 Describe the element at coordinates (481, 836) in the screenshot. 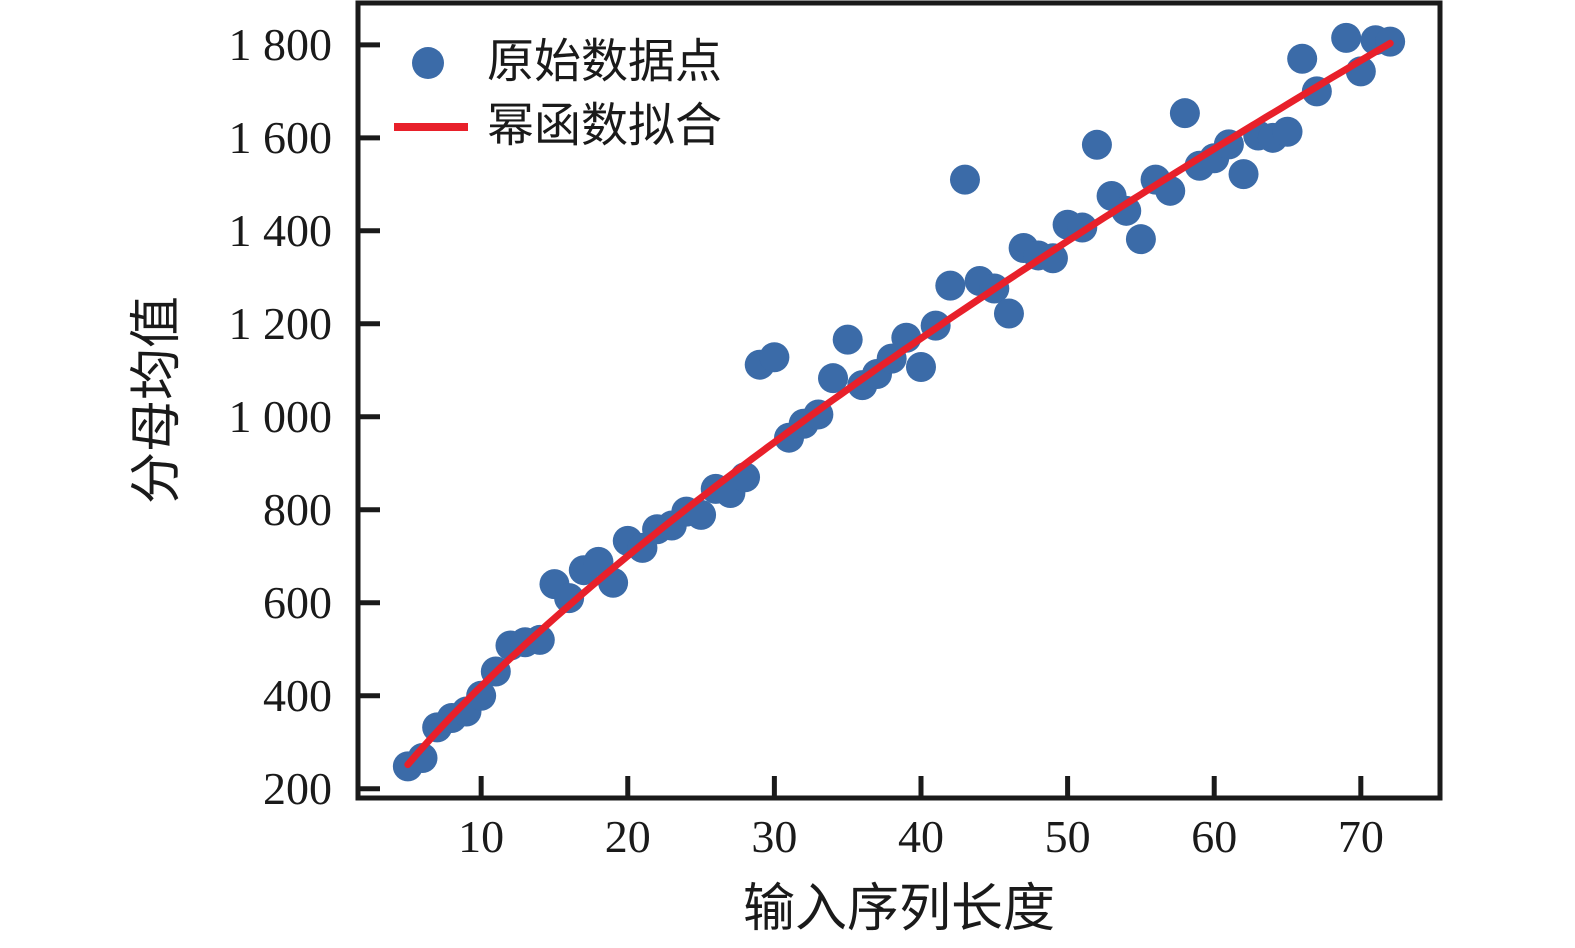

I see `x-tick-label: 10` at that location.